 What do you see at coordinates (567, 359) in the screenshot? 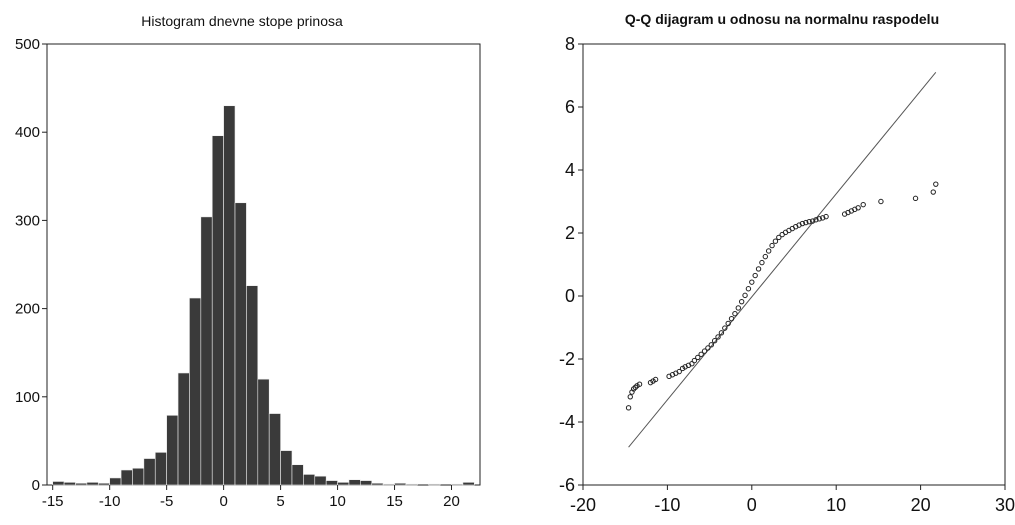
I see `qq-y-tick-label: -2` at bounding box center [567, 359].